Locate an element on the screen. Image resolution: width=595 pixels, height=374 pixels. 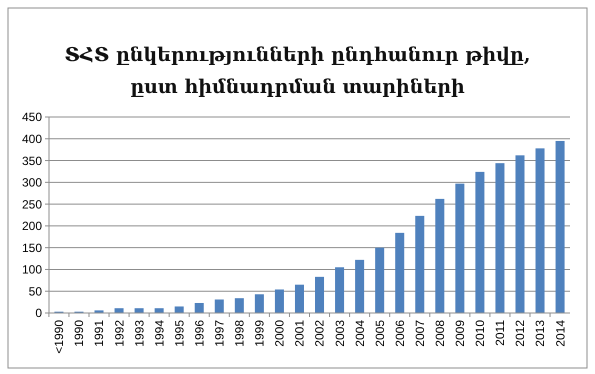
chart-title: ՏՀՏ ընկերությունների ընդհանուր թիվը, ըստ հիմնադրման տարիների is located at coordinates (297, 71).